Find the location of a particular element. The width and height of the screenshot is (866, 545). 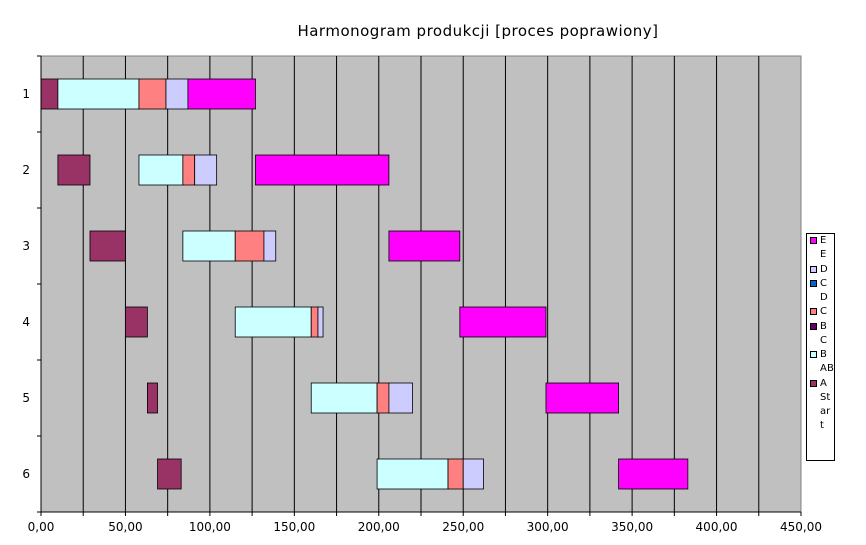

legend-entry-start-2: ar is located at coordinates (820, 412).